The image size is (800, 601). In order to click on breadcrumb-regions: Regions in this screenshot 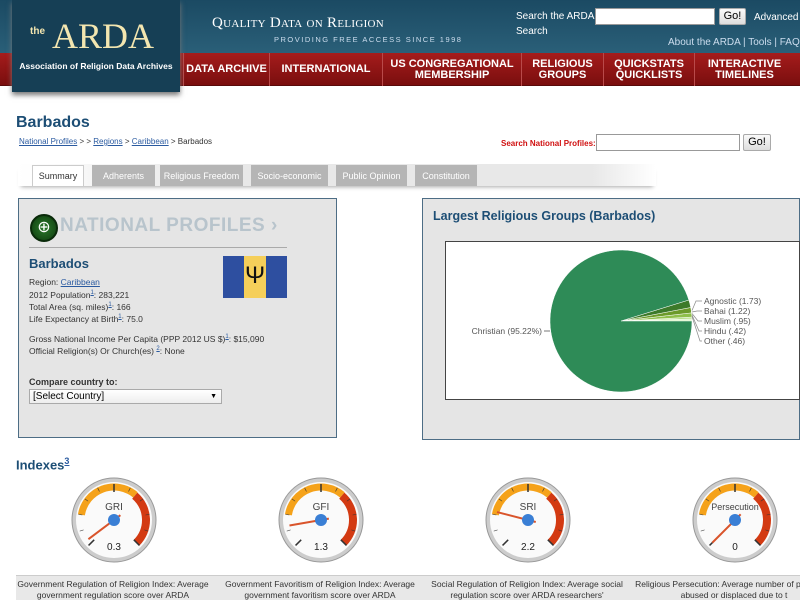, I will do `click(108, 141)`.